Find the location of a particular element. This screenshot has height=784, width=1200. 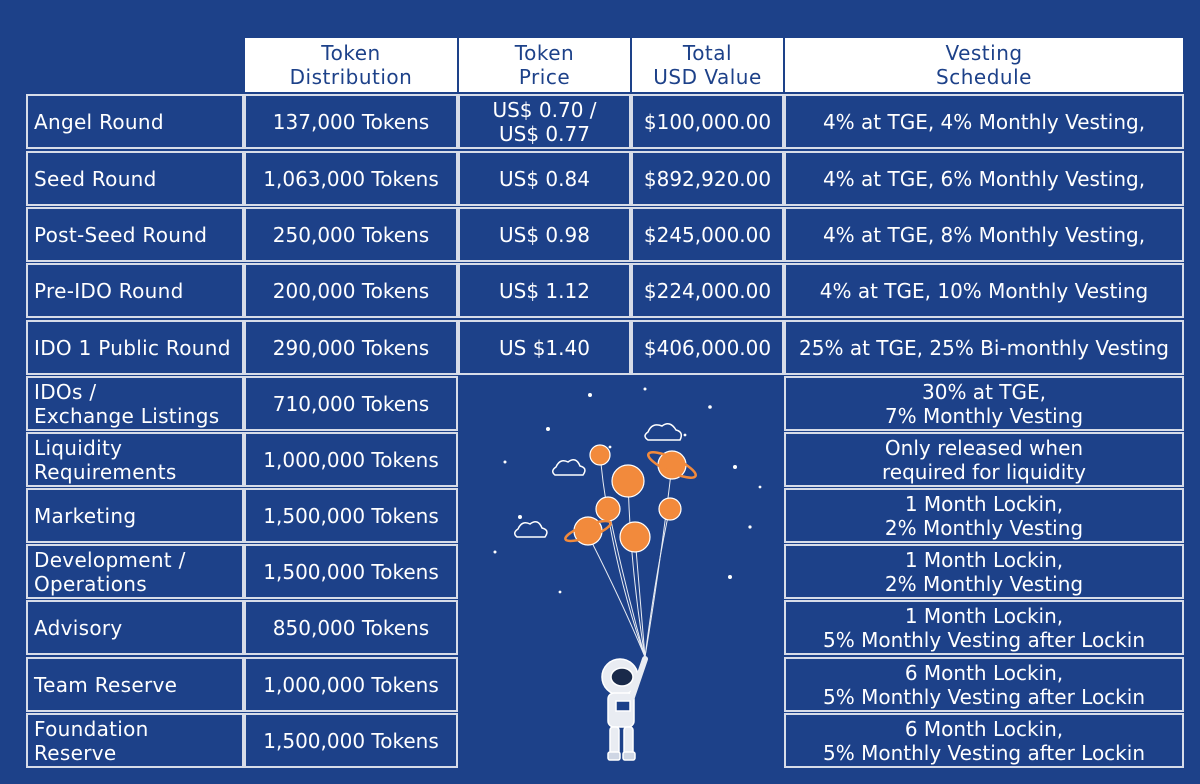

usd-value: $245,000.00 is located at coordinates (707, 234).